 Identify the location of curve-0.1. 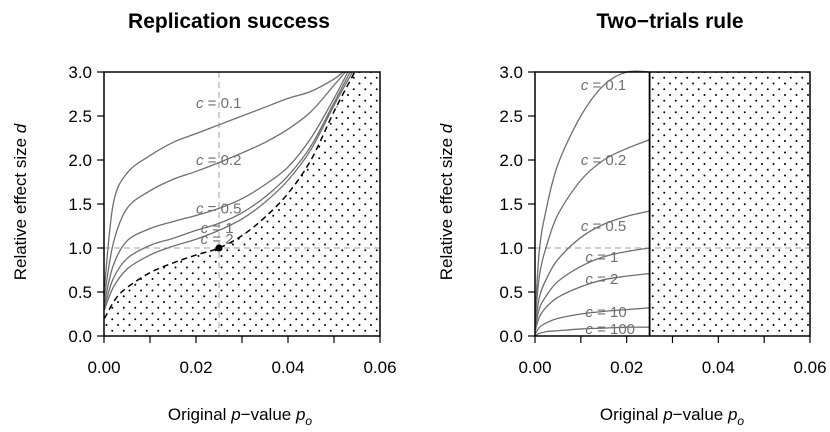
(223, 179).